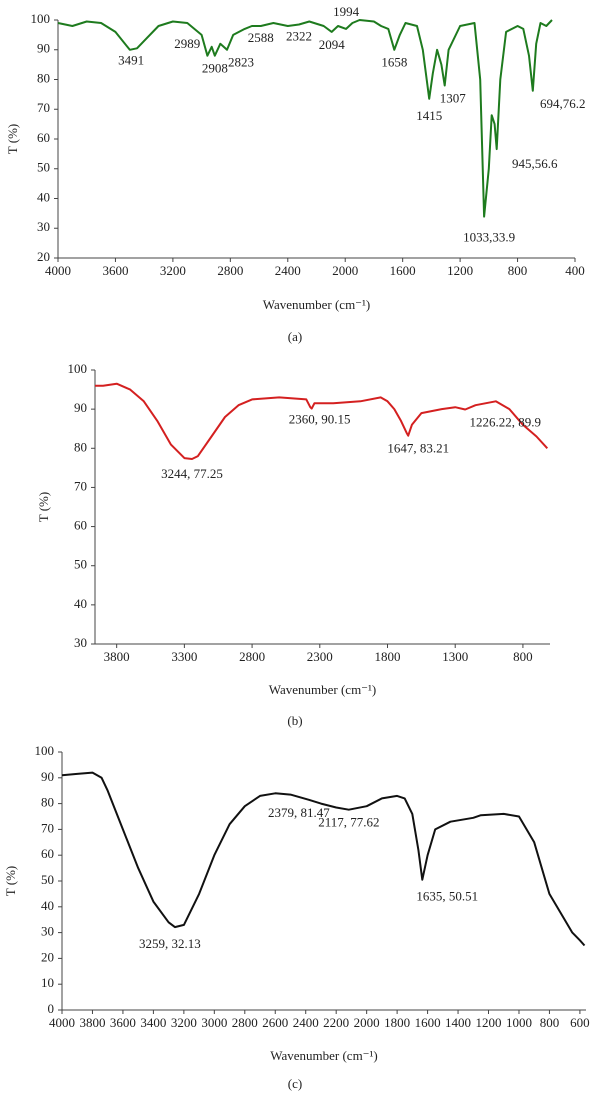 The height and width of the screenshot is (1097, 591). I want to click on caption: (c), so click(295, 1083).